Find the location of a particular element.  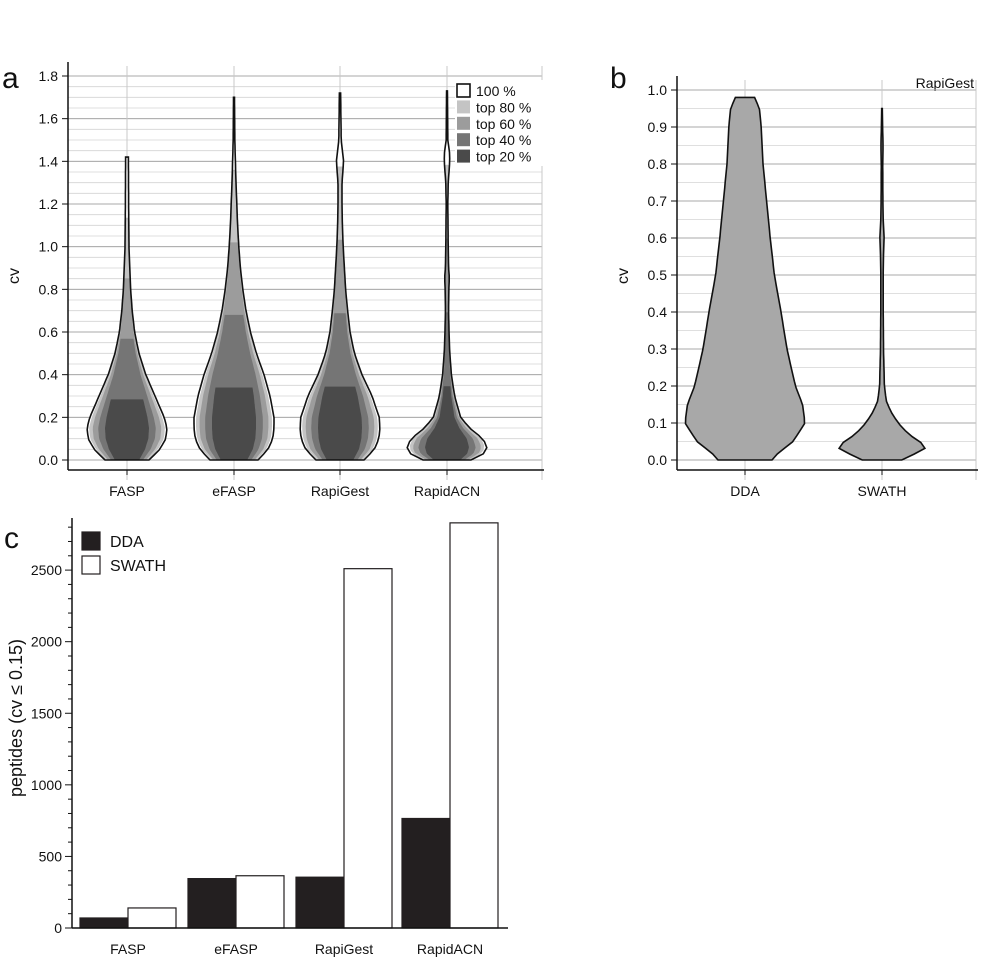

legend-label: DDA is located at coordinates (127, 542).